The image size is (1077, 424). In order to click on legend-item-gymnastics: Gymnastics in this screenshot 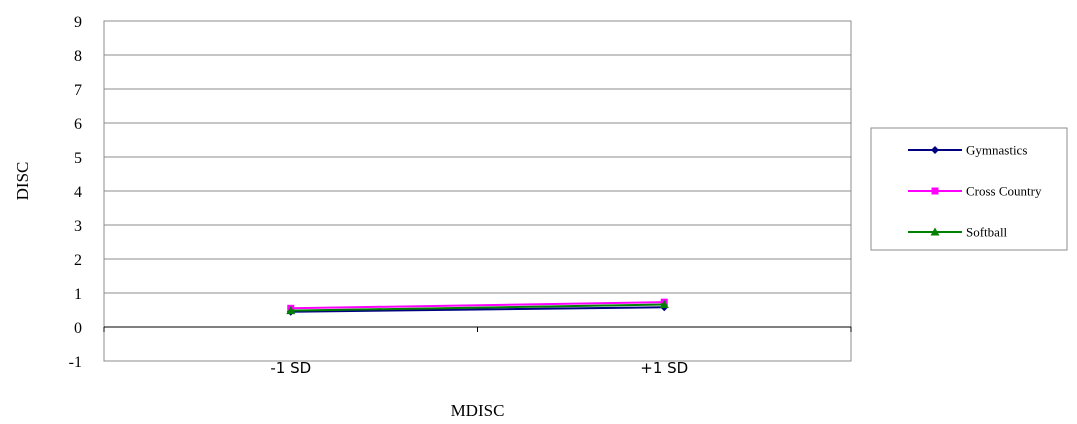, I will do `click(967, 150)`.